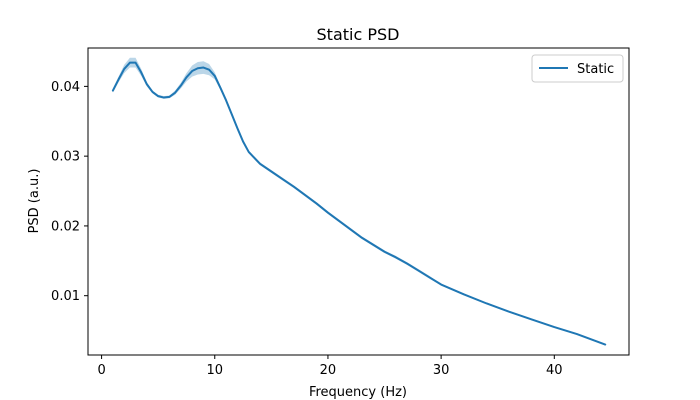  What do you see at coordinates (65, 87) in the screenshot?
I see `y-tick-label: 0.04` at bounding box center [65, 87].